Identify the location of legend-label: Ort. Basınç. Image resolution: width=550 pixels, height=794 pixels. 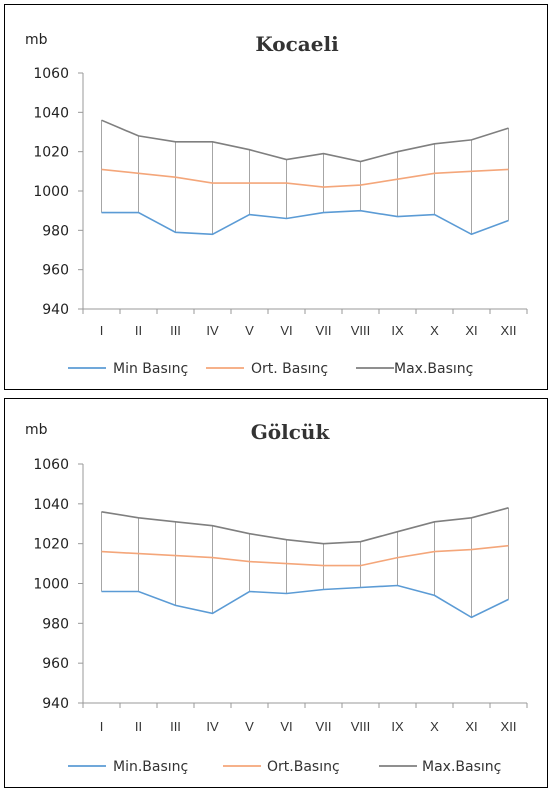
(289, 369).